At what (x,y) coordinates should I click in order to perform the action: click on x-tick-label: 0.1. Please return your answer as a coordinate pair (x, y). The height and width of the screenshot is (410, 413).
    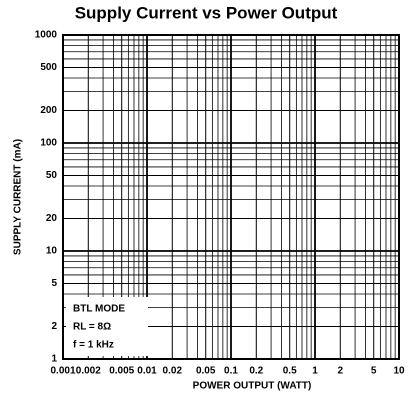
    Looking at the image, I should click on (231, 371).